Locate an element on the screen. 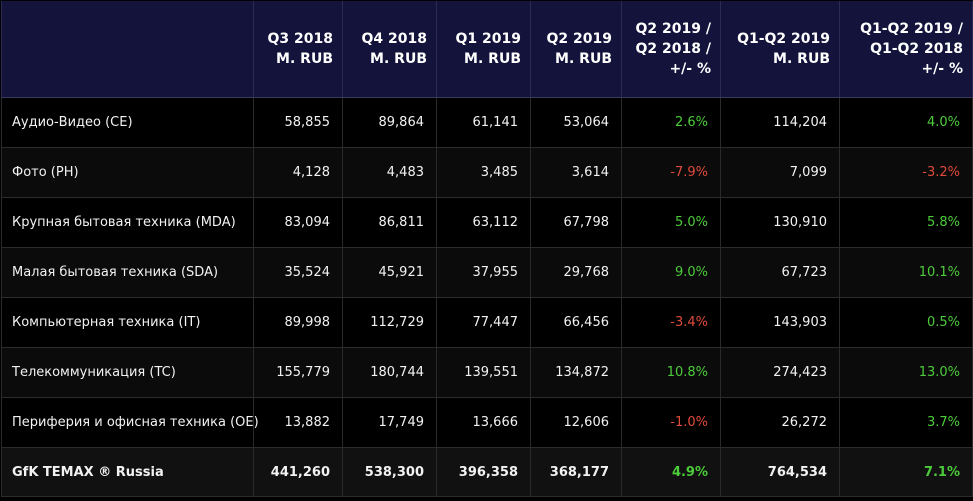  cell-q2-2019: 134,872 is located at coordinates (576, 372).